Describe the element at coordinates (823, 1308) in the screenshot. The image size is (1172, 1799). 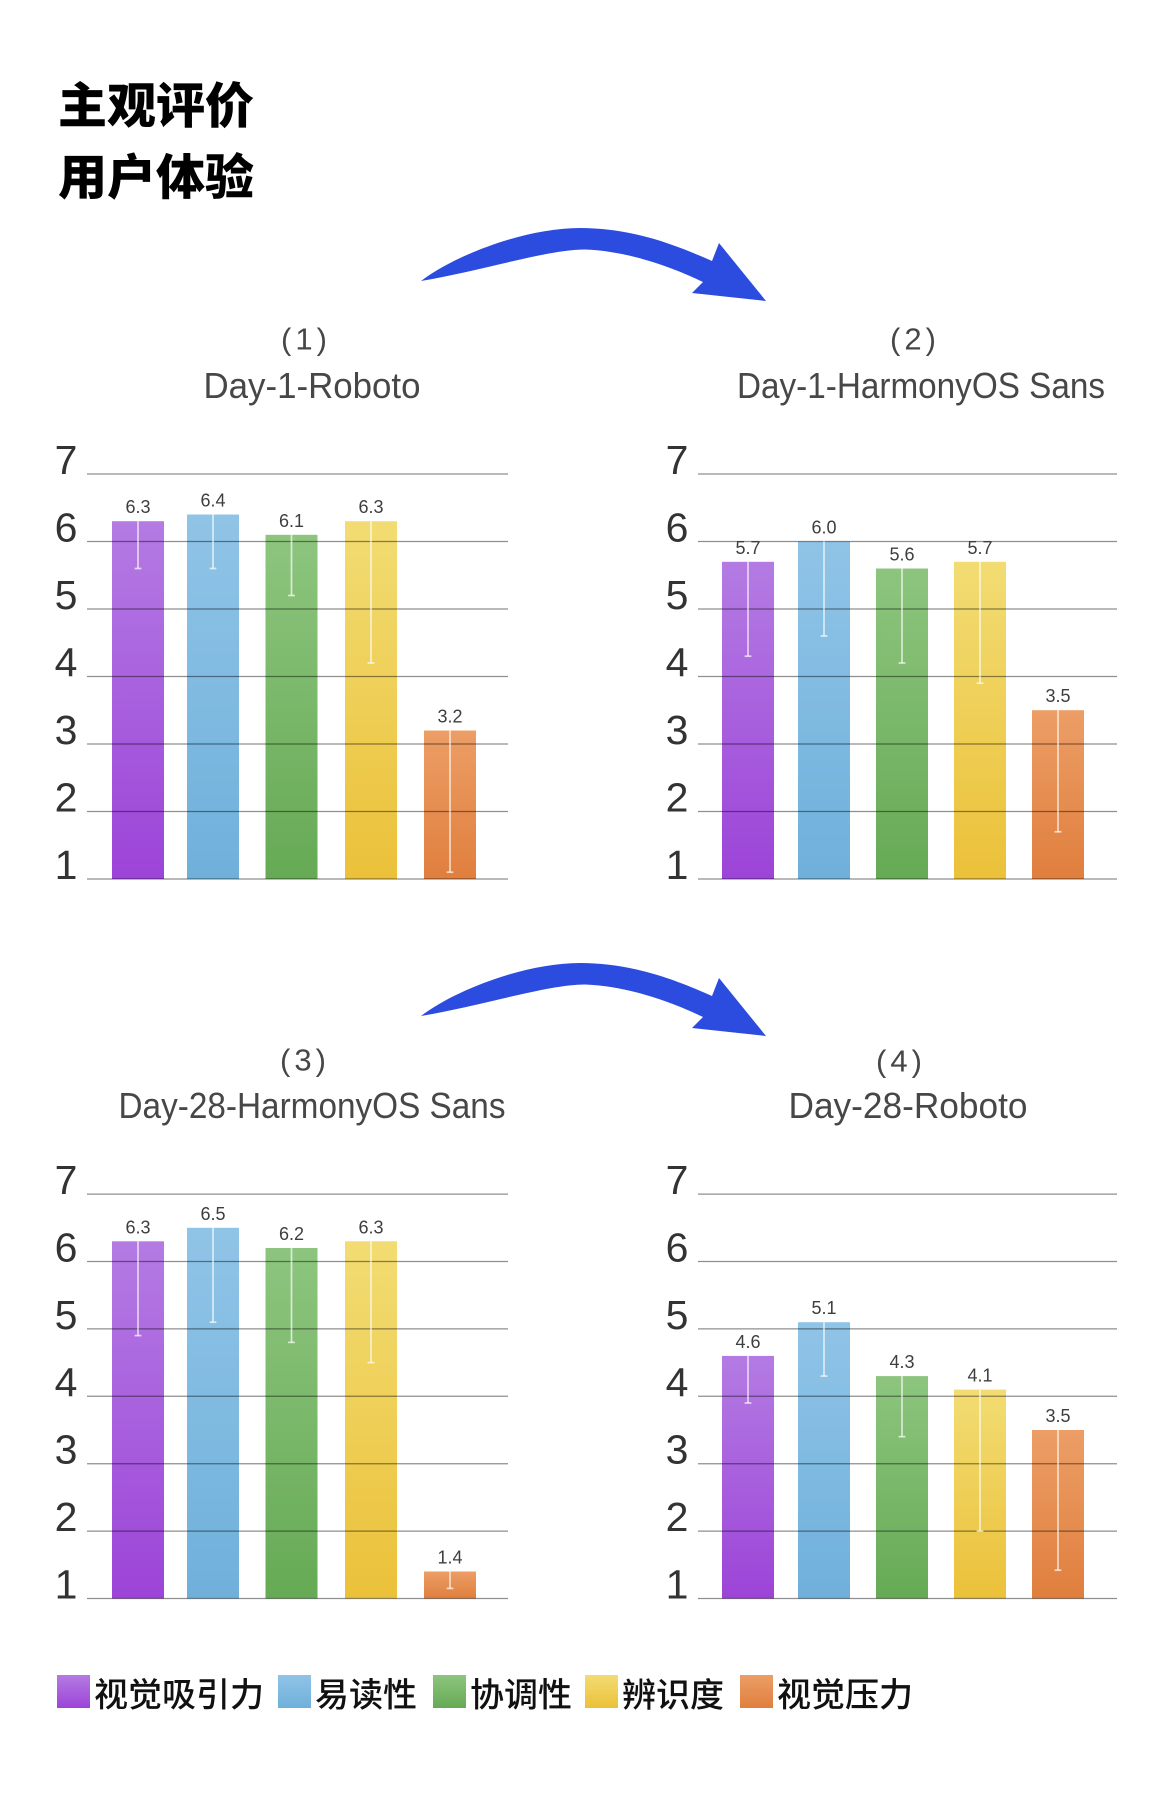
I see `svg-text: 5.1` at that location.